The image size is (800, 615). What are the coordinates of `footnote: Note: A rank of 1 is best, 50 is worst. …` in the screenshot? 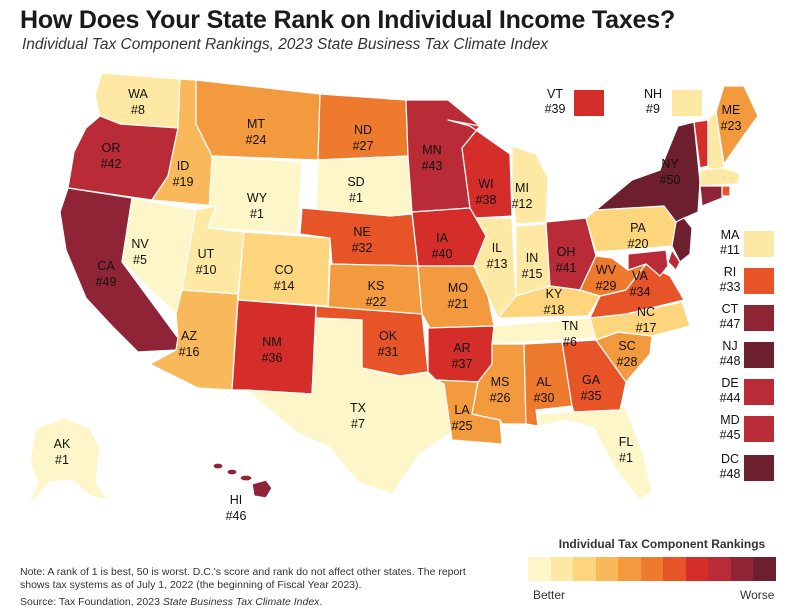 It's located at (243, 578).